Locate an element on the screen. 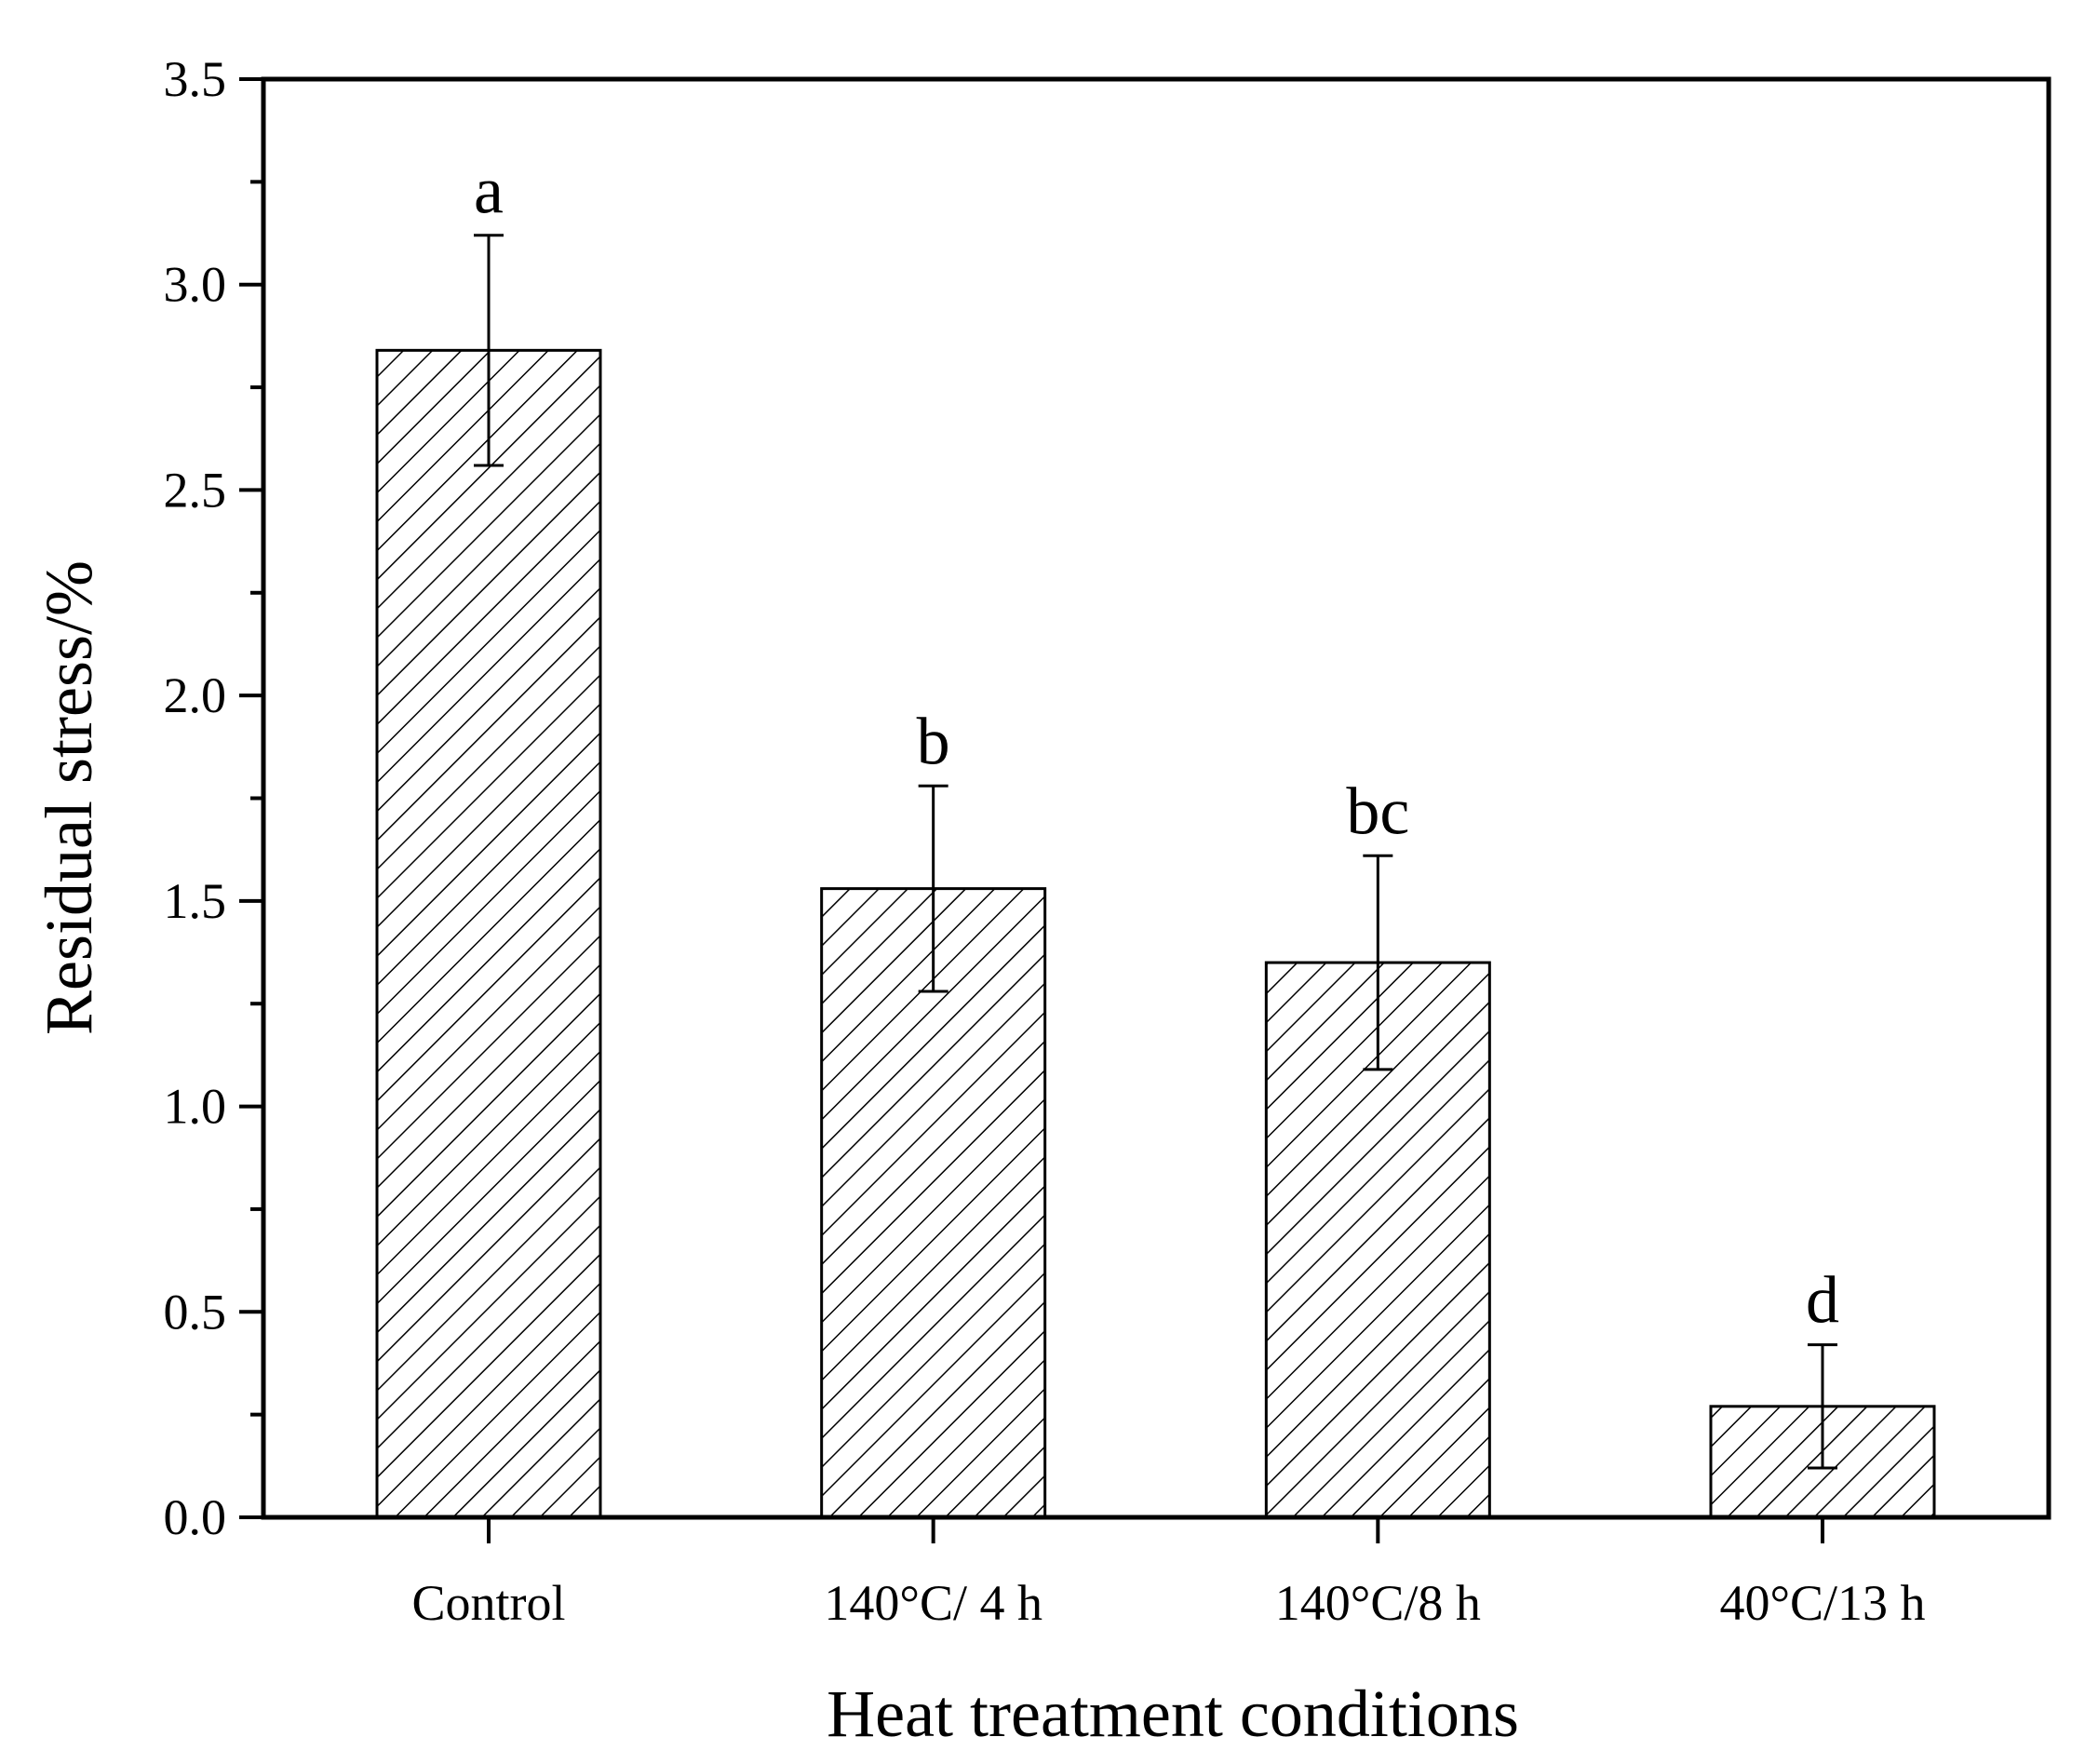 This screenshot has width=2085, height=1764. significance-label: bc is located at coordinates (1377, 811).